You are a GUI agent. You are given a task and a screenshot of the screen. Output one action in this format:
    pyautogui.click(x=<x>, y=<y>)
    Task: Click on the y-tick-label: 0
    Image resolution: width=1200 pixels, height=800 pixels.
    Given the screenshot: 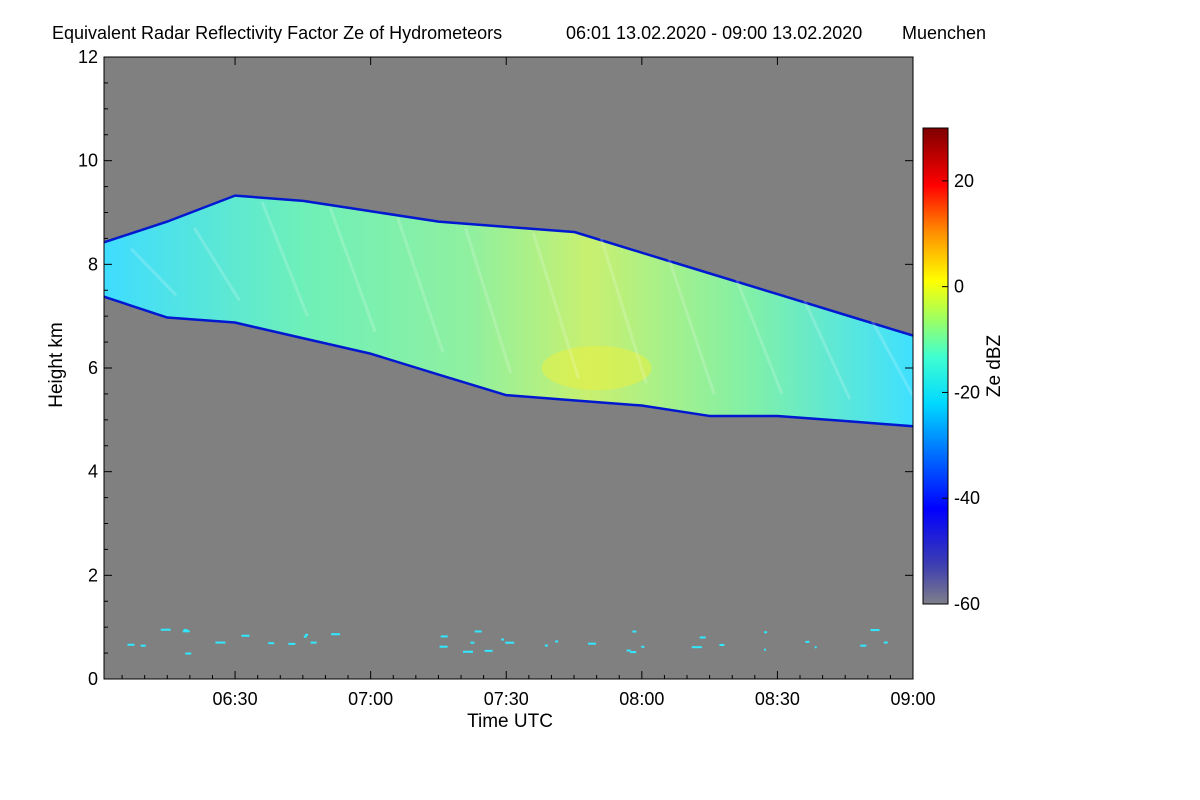 What is the action you would take?
    pyautogui.click(x=93, y=679)
    